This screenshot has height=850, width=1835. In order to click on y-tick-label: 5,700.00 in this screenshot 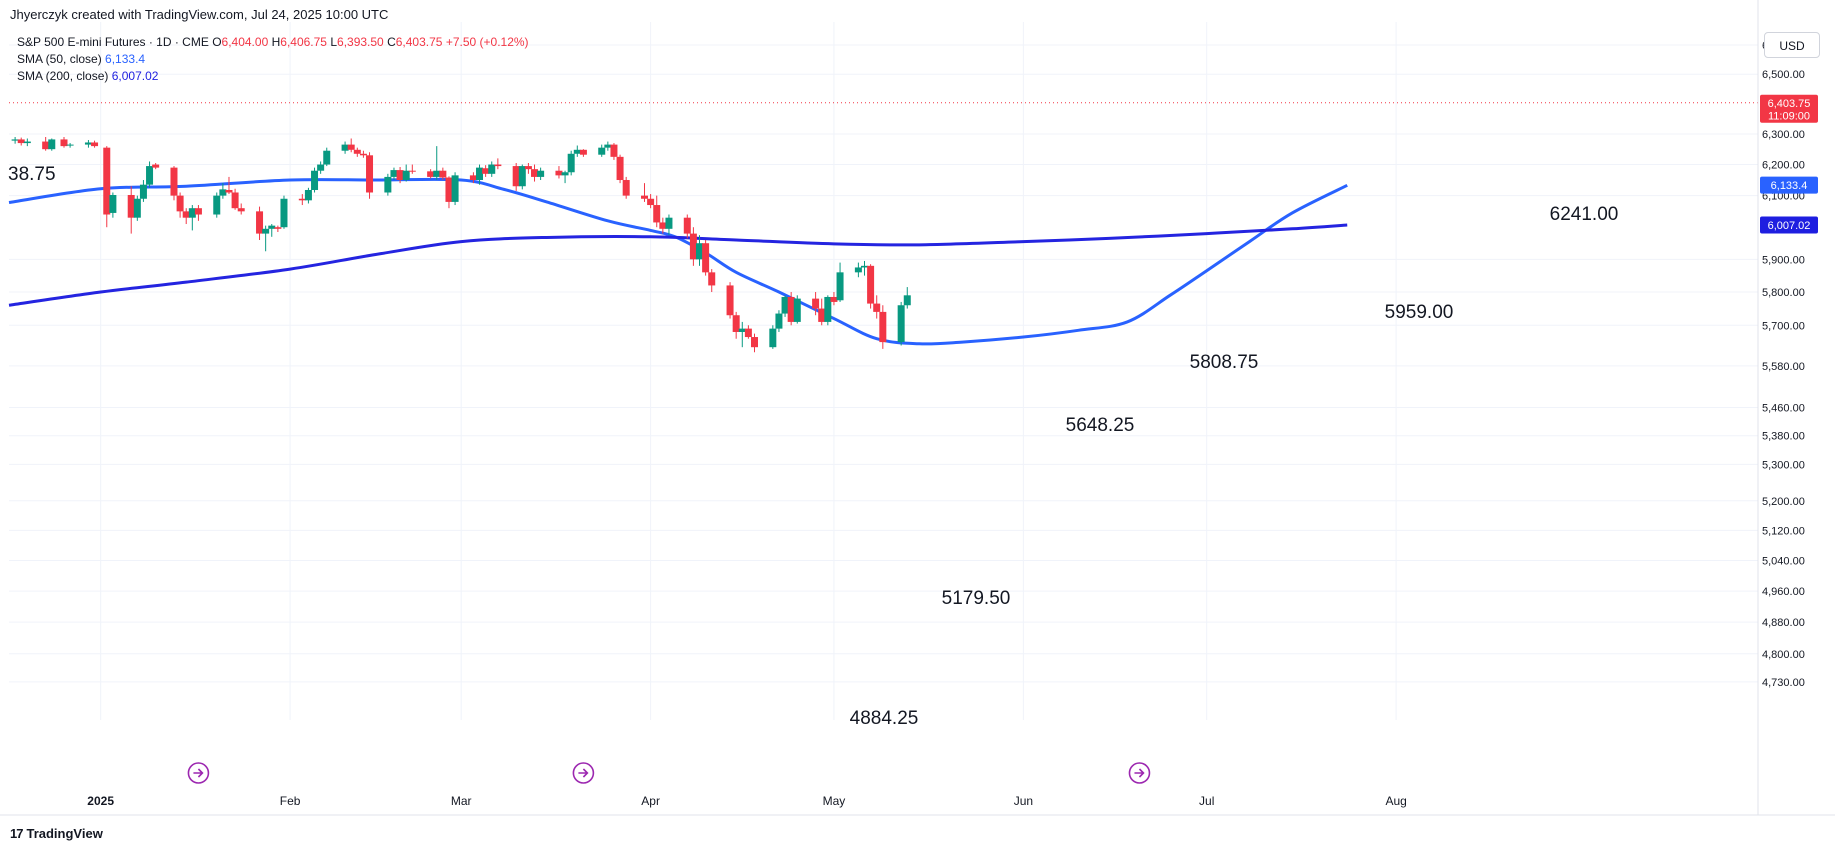, I will do `click(1783, 326)`.